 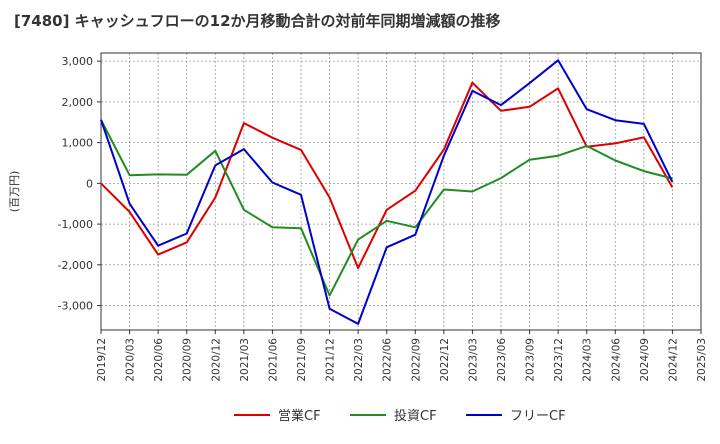 What do you see at coordinates (359, 360) in the screenshot?
I see `x-tick-label: 2022/03` at bounding box center [359, 360].